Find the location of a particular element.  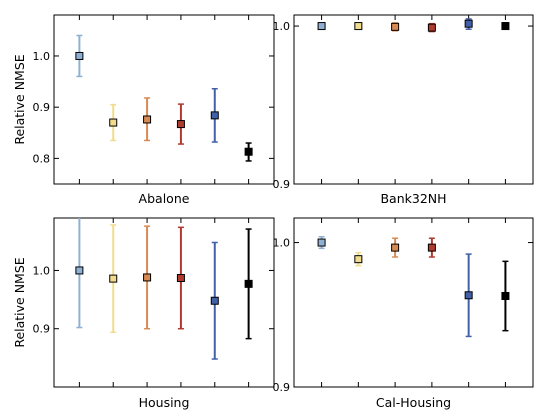

x-axis-label: Cal-Housing is located at coordinates (413, 402).